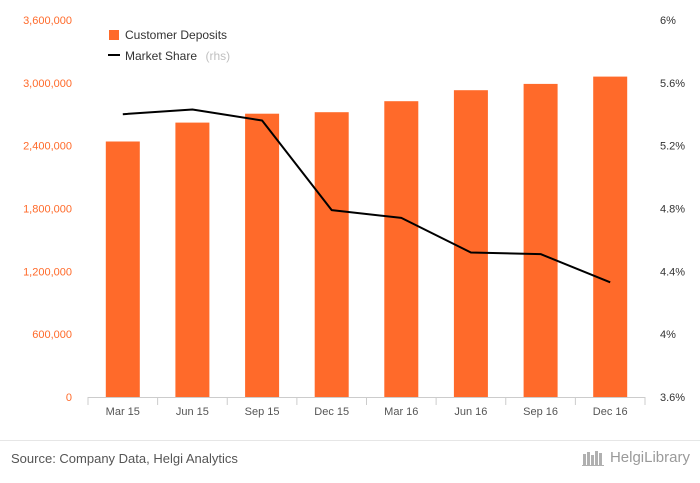 Image resolution: width=700 pixels, height=483 pixels. Describe the element at coordinates (114, 35) in the screenshot. I see `legend-swatch-customer-deposits` at that location.